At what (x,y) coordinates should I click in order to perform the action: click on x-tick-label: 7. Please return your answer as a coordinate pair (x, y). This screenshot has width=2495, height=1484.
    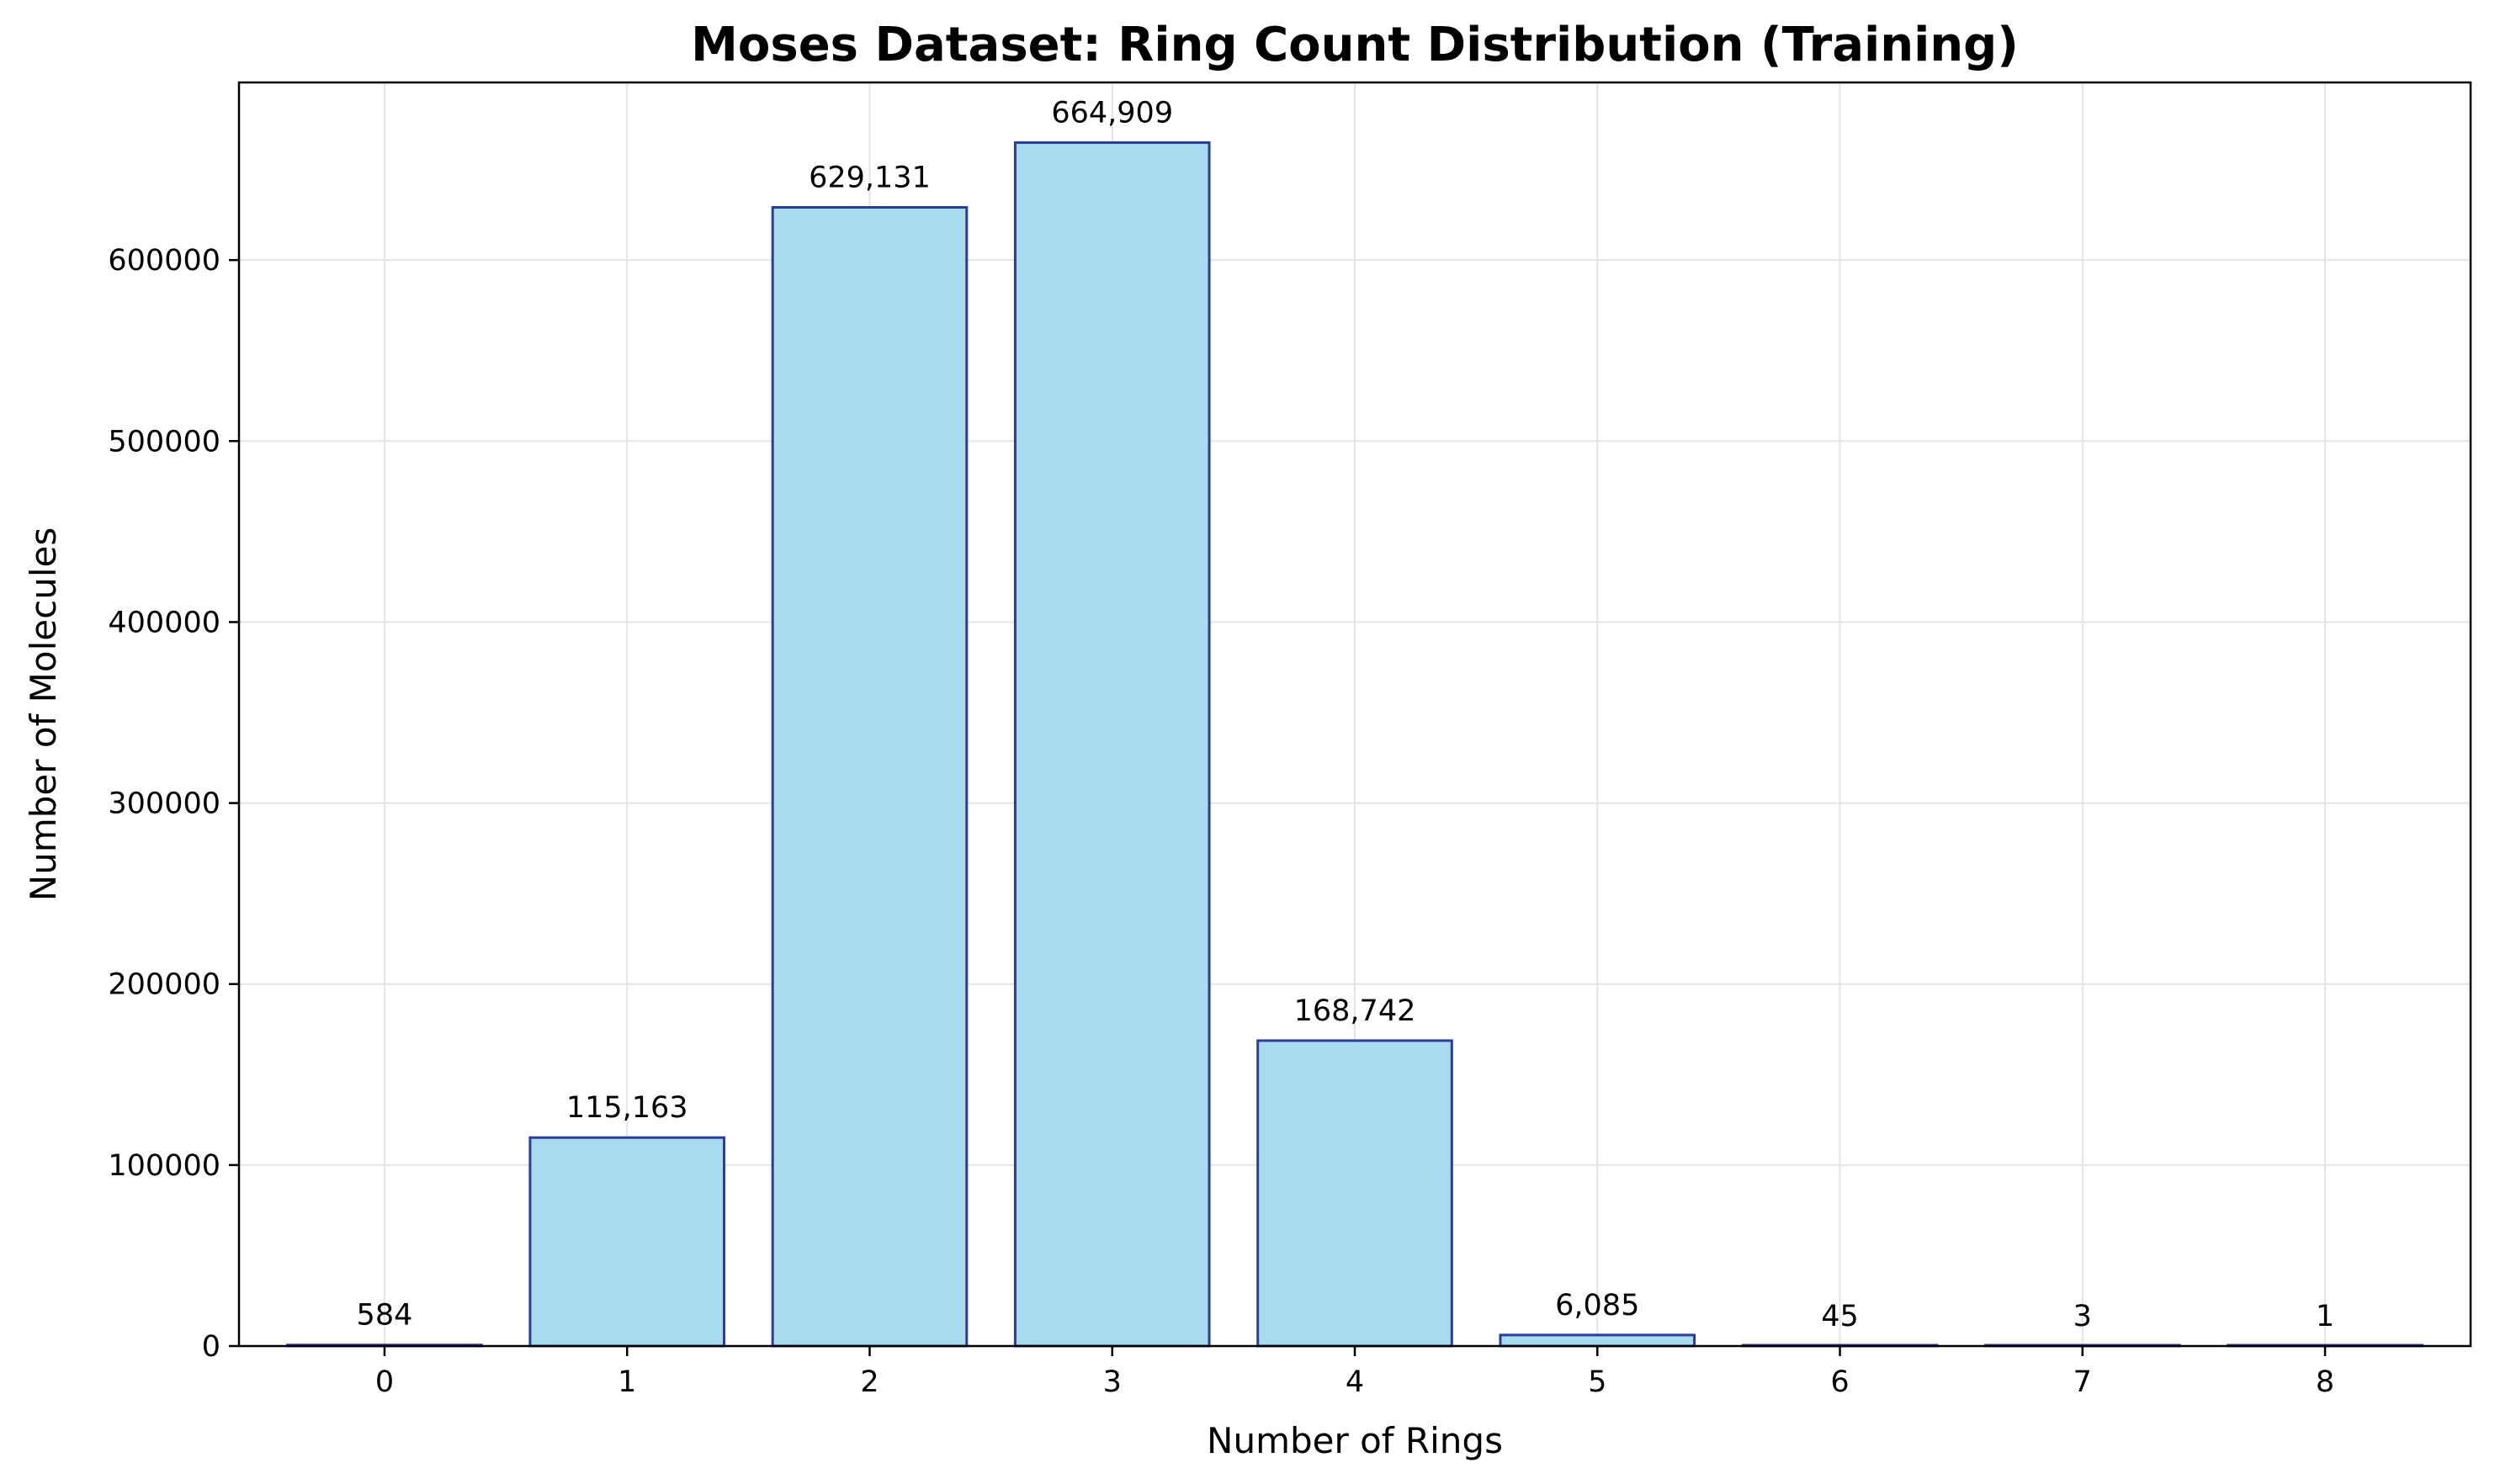
    Looking at the image, I should click on (2082, 1382).